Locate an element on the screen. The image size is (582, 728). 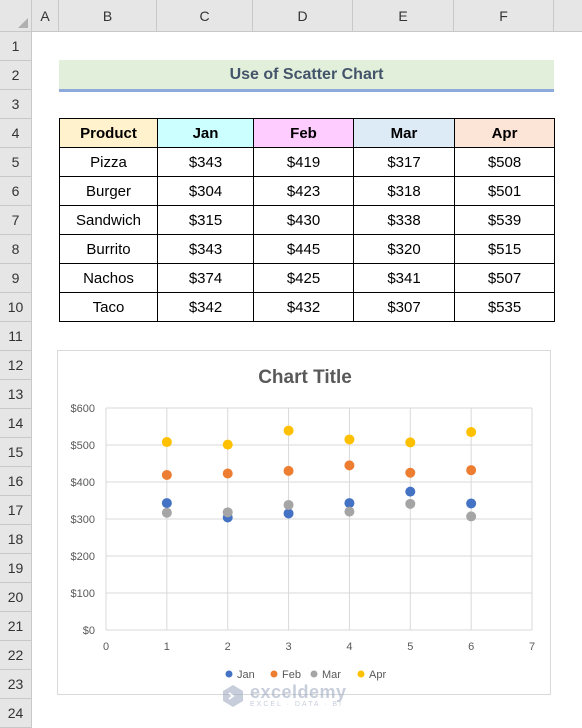
price-cell: $374 is located at coordinates (205, 278).